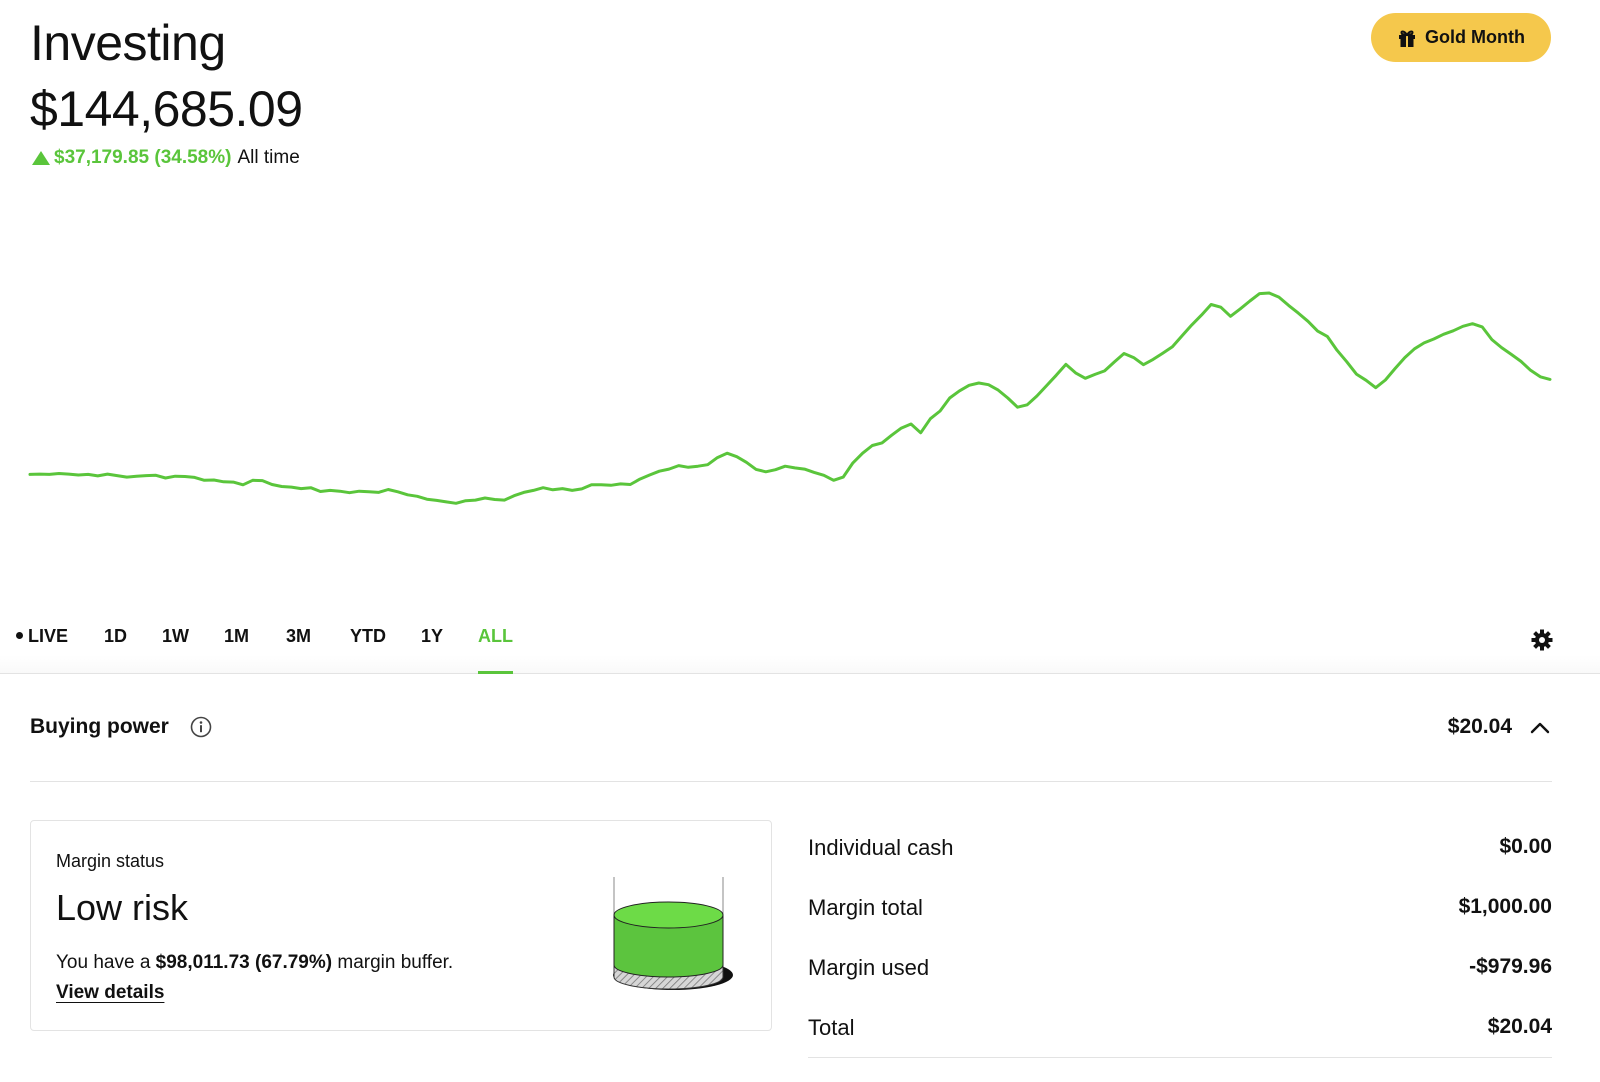  Describe the element at coordinates (166, 109) in the screenshot. I see `portfolio-value: $144,685.09` at that location.